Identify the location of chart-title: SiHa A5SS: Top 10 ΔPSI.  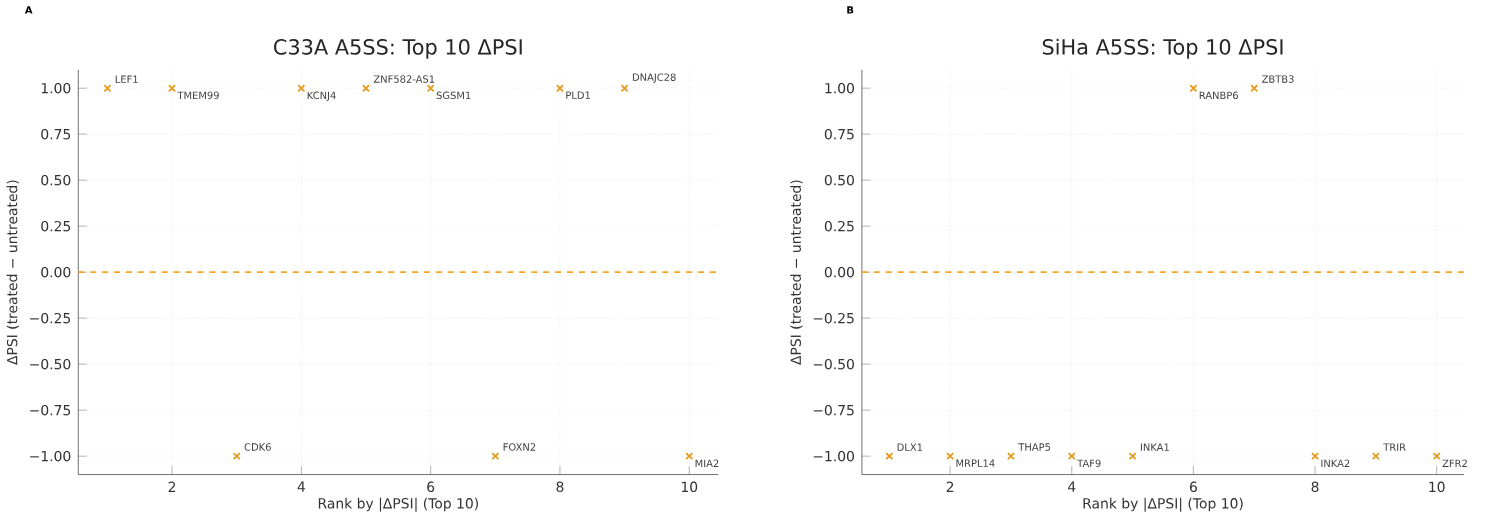
(1162, 48).